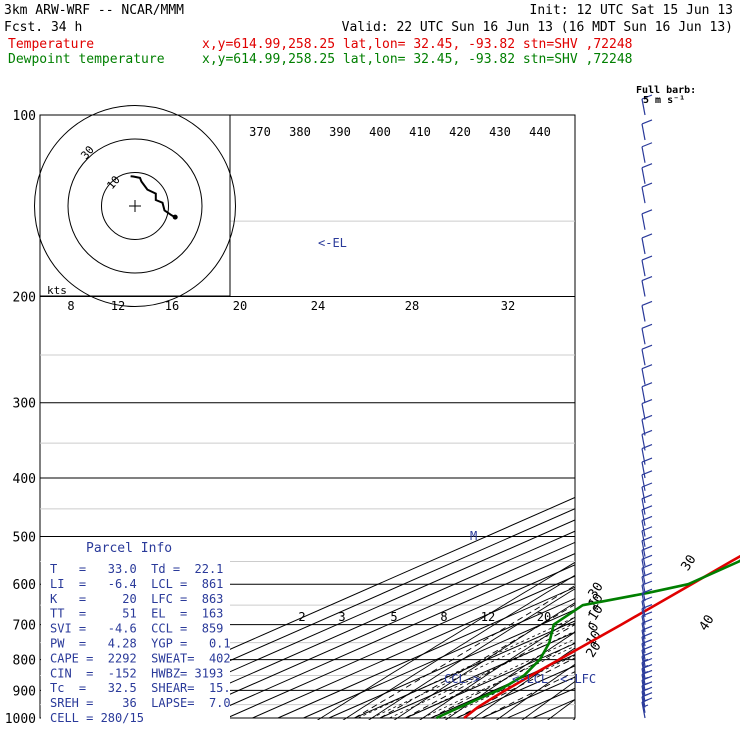  I want to click on parcel-info-row: LI = -6.4 LCL = 861, so click(136, 584).